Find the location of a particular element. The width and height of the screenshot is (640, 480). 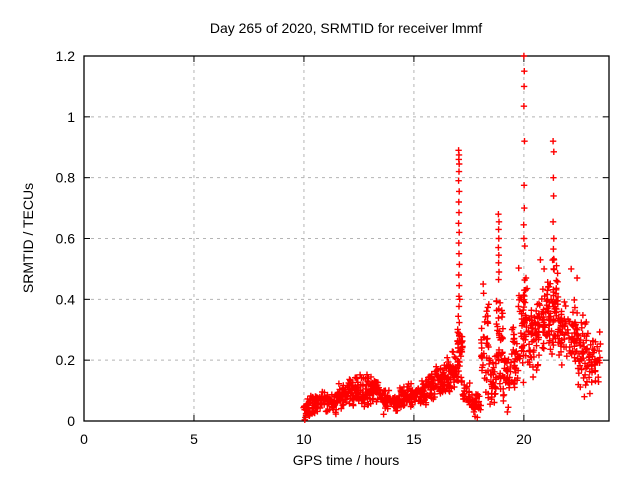

x-axis-label: GPS time / hours is located at coordinates (346, 460).